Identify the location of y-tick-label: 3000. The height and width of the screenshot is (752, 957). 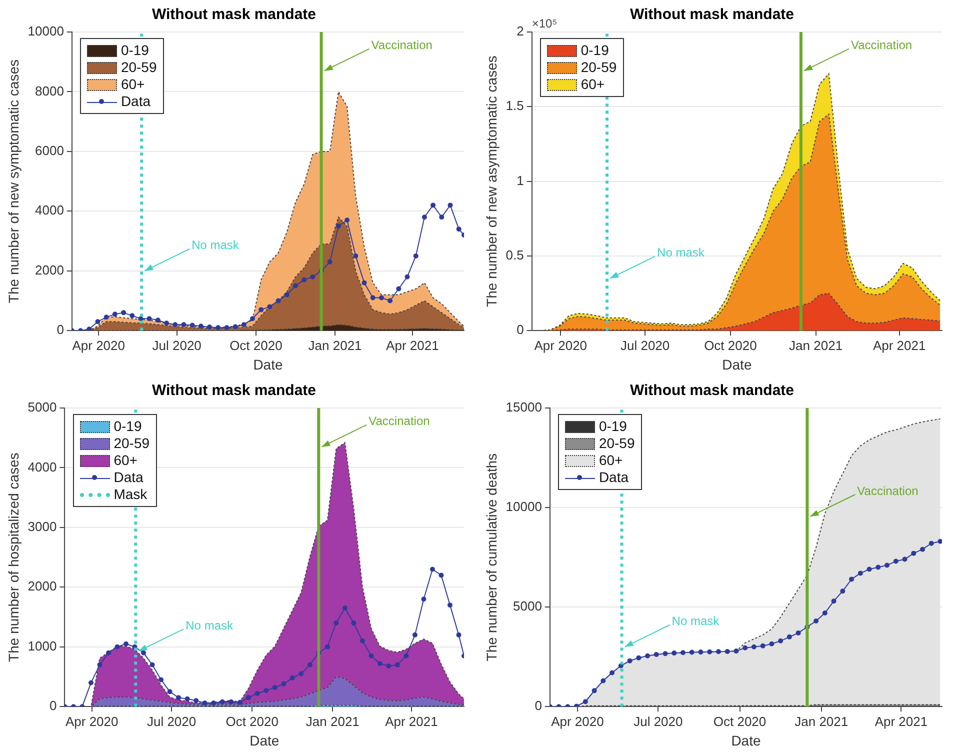
(42, 526).